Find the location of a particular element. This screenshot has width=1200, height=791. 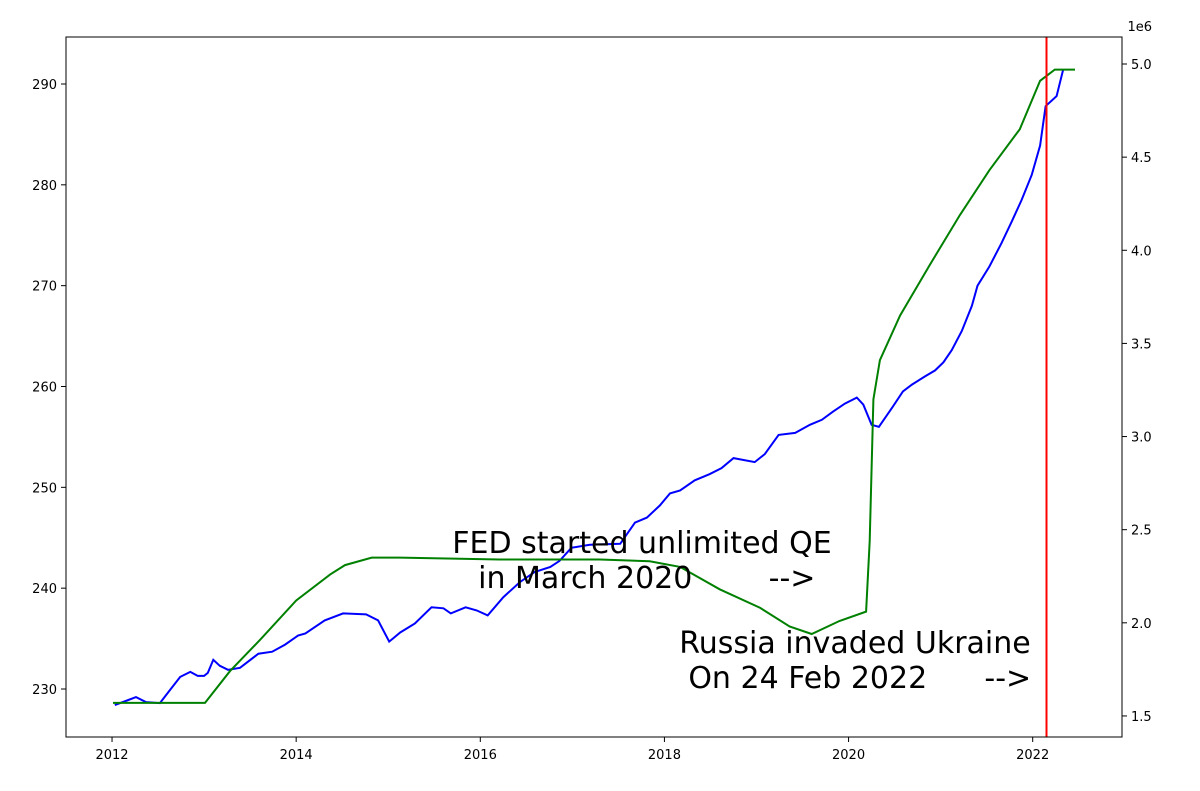

y2-tick-label: 4.5 is located at coordinates (1141, 158).